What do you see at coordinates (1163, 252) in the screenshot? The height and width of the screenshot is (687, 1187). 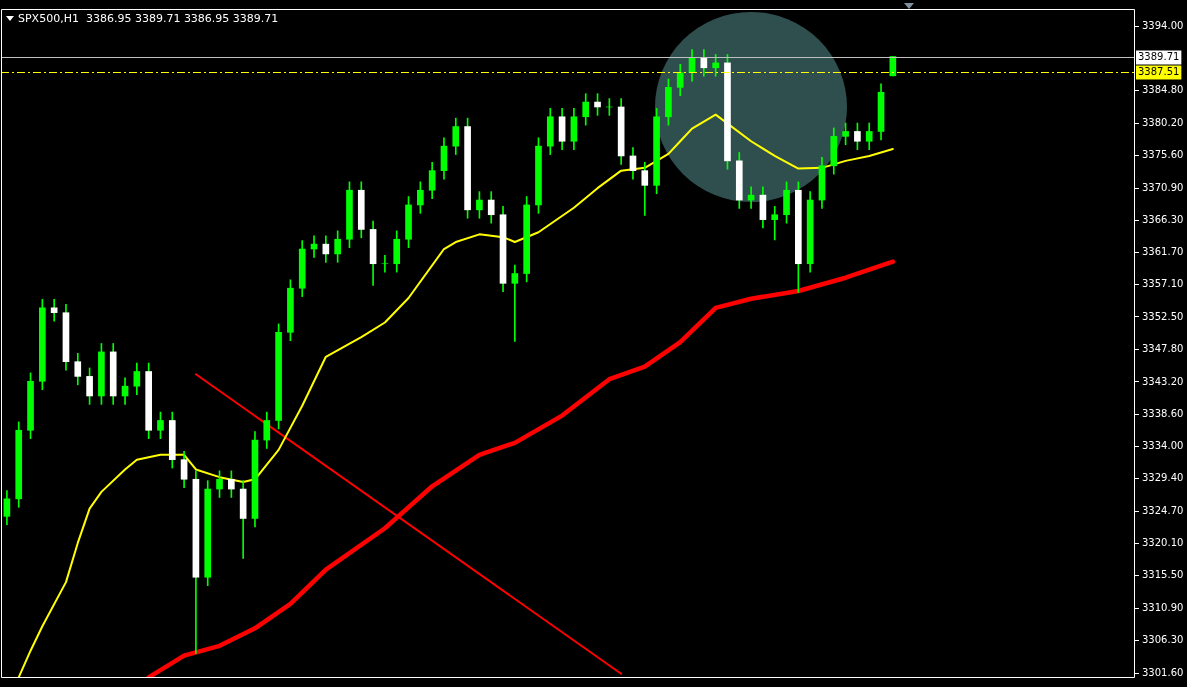 I see `y-tick-label: 3361.70` at bounding box center [1163, 252].